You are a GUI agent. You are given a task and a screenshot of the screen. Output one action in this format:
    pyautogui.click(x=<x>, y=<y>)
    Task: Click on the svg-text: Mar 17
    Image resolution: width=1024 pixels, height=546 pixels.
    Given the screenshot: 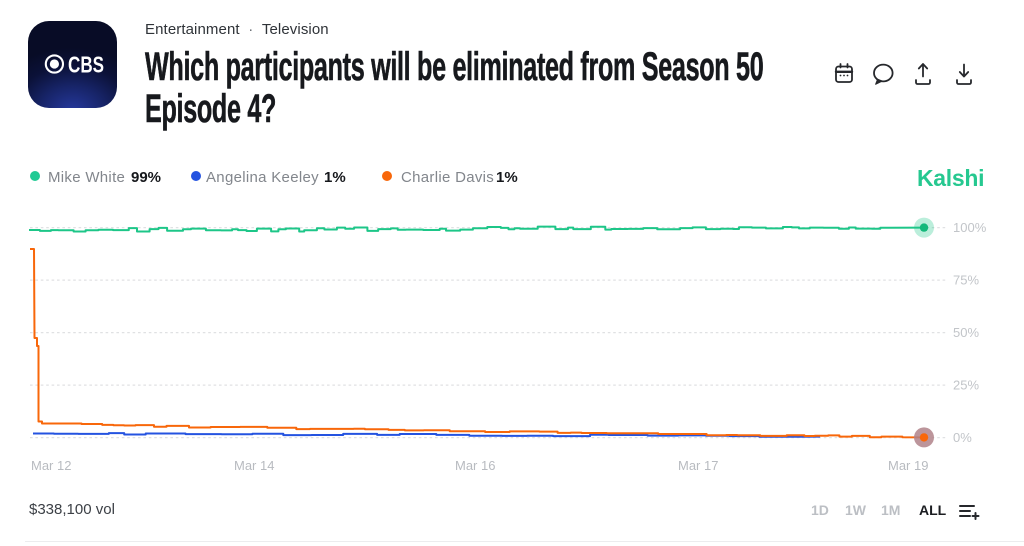 What is the action you would take?
    pyautogui.click(x=698, y=465)
    